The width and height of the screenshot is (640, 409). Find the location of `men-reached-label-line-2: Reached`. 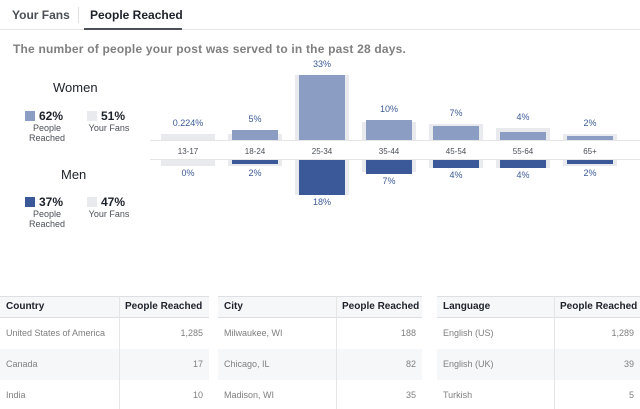

men-reached-label-line-2: Reached is located at coordinates (47, 224).